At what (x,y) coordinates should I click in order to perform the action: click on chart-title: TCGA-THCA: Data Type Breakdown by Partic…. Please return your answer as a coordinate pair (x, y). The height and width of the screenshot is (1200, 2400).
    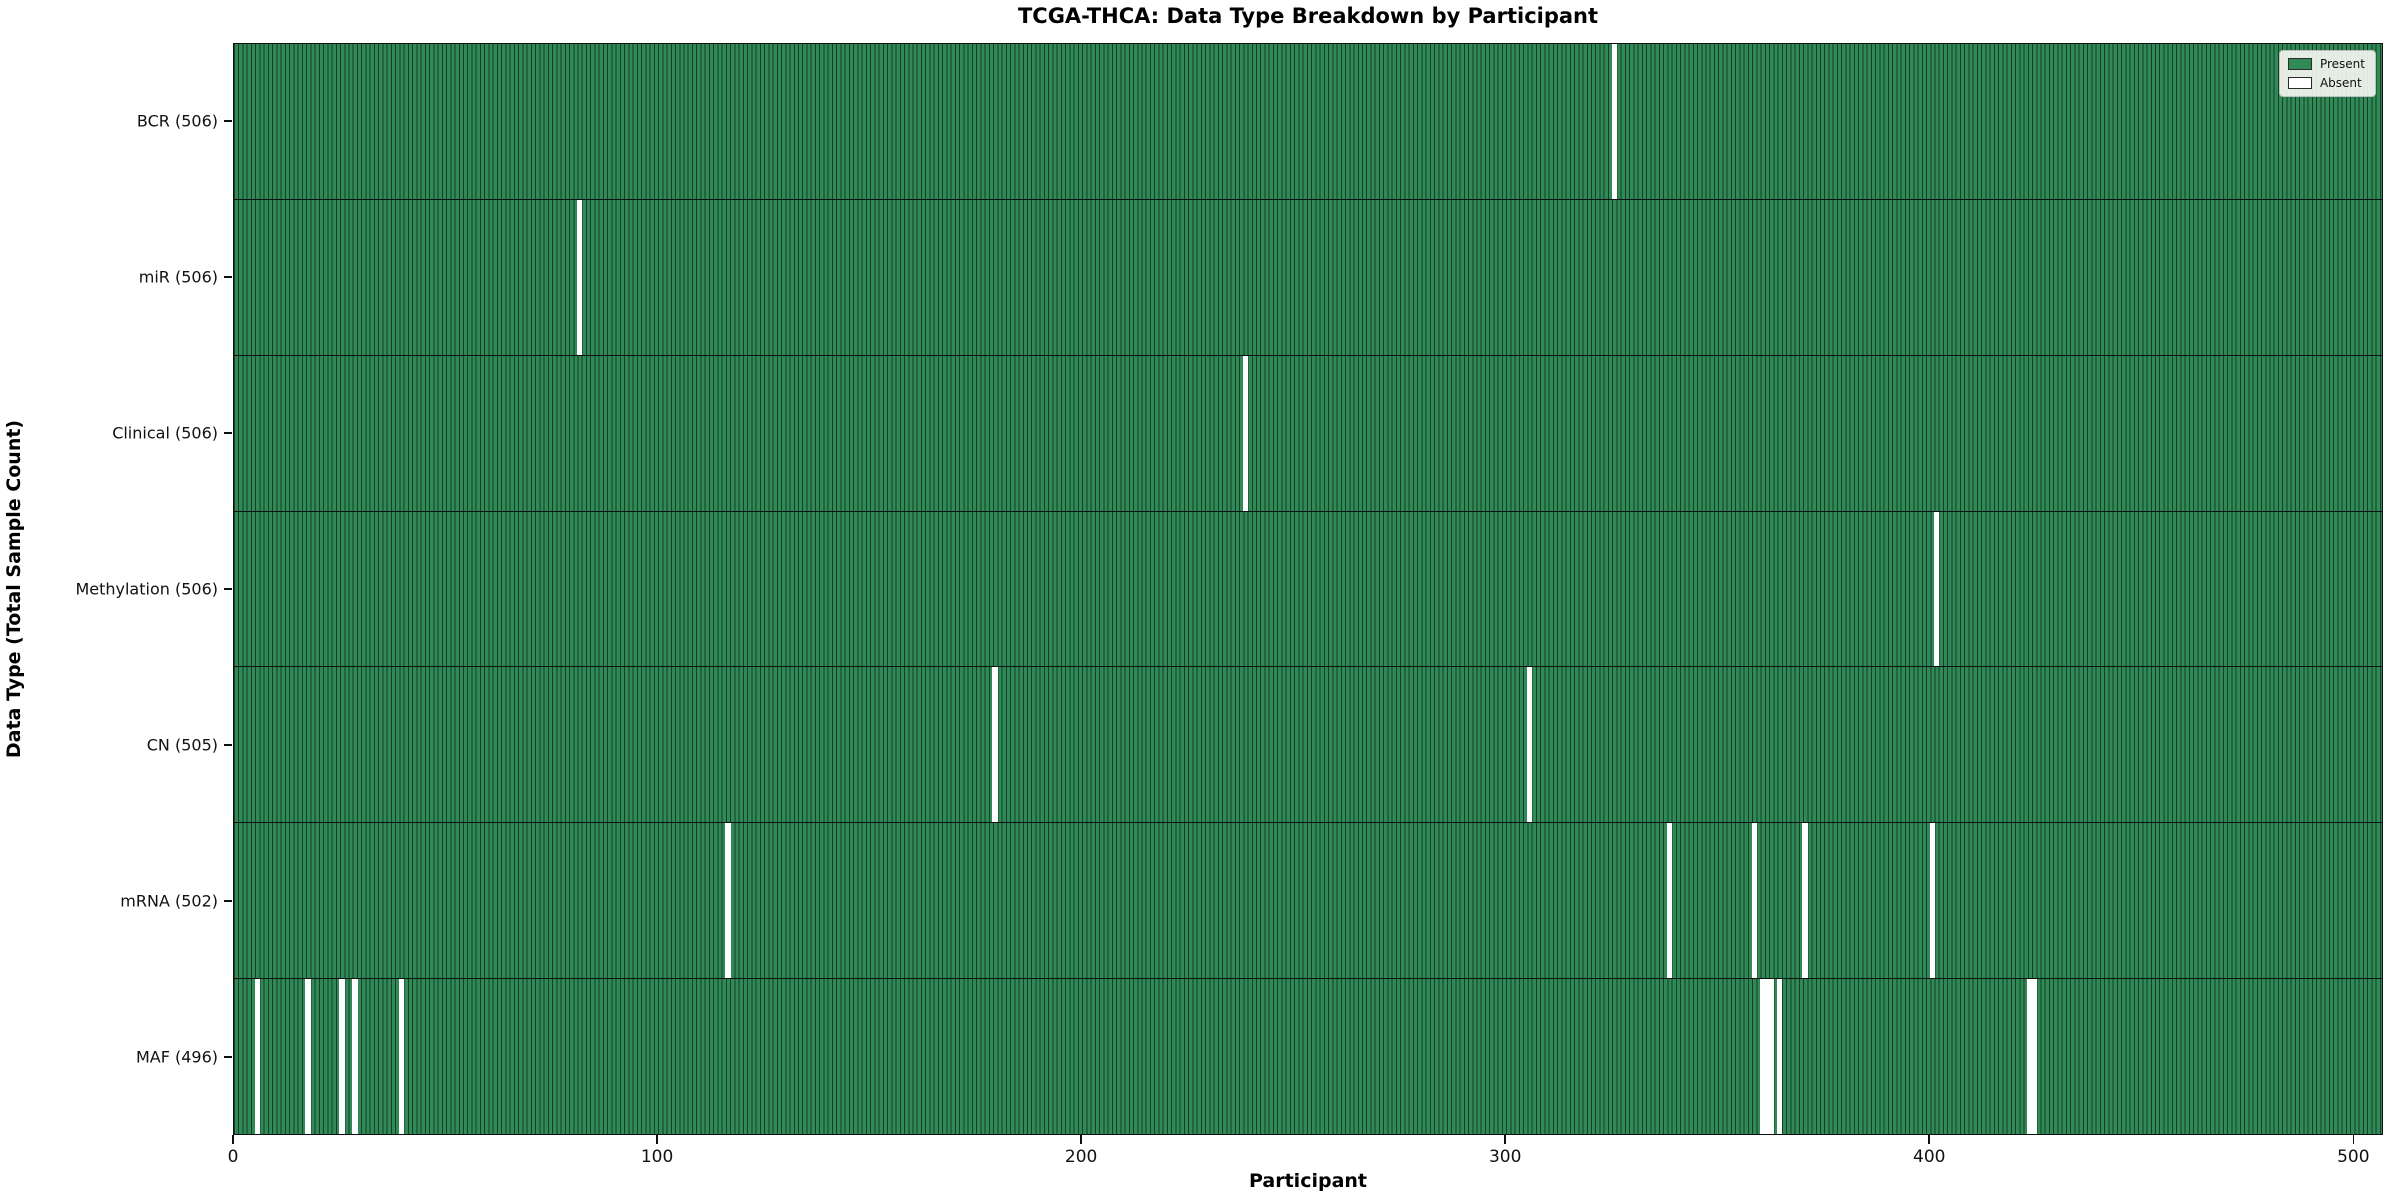
    Looking at the image, I should click on (1308, 16).